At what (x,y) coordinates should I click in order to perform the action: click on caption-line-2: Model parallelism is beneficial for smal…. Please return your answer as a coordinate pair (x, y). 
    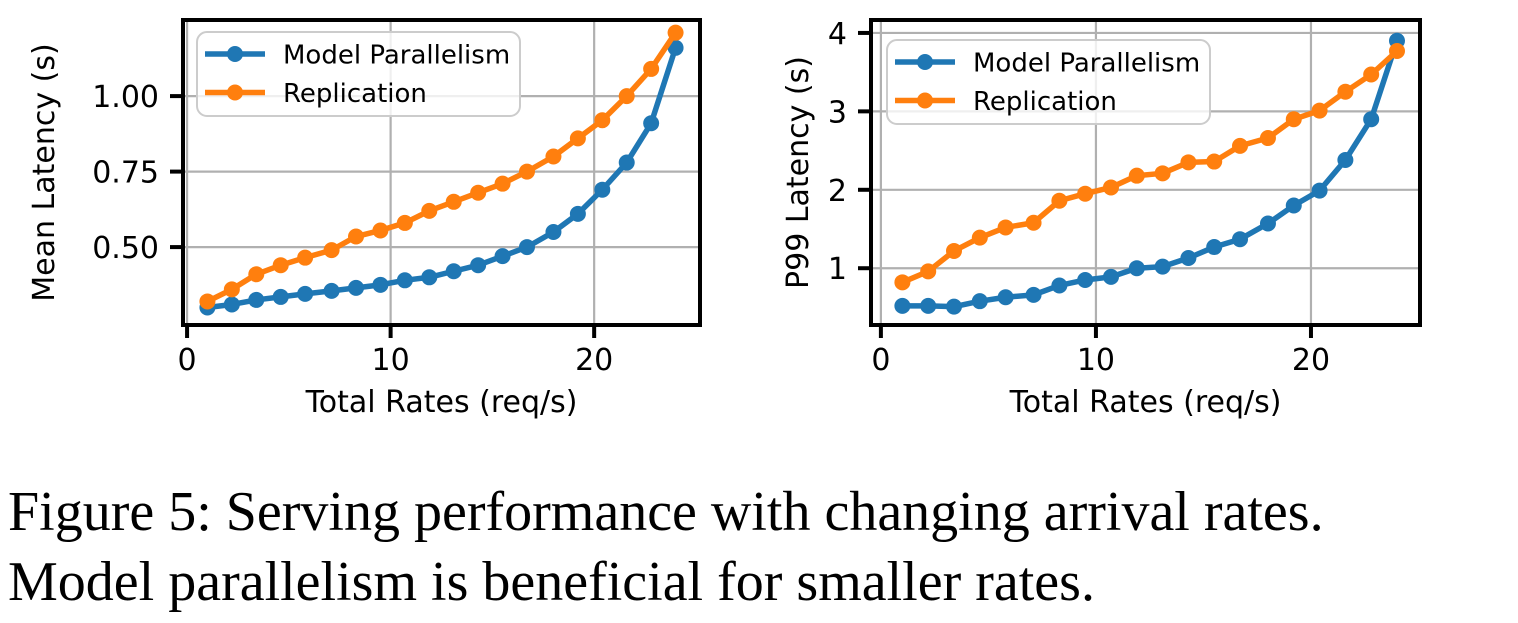
    Looking at the image, I should click on (551, 582).